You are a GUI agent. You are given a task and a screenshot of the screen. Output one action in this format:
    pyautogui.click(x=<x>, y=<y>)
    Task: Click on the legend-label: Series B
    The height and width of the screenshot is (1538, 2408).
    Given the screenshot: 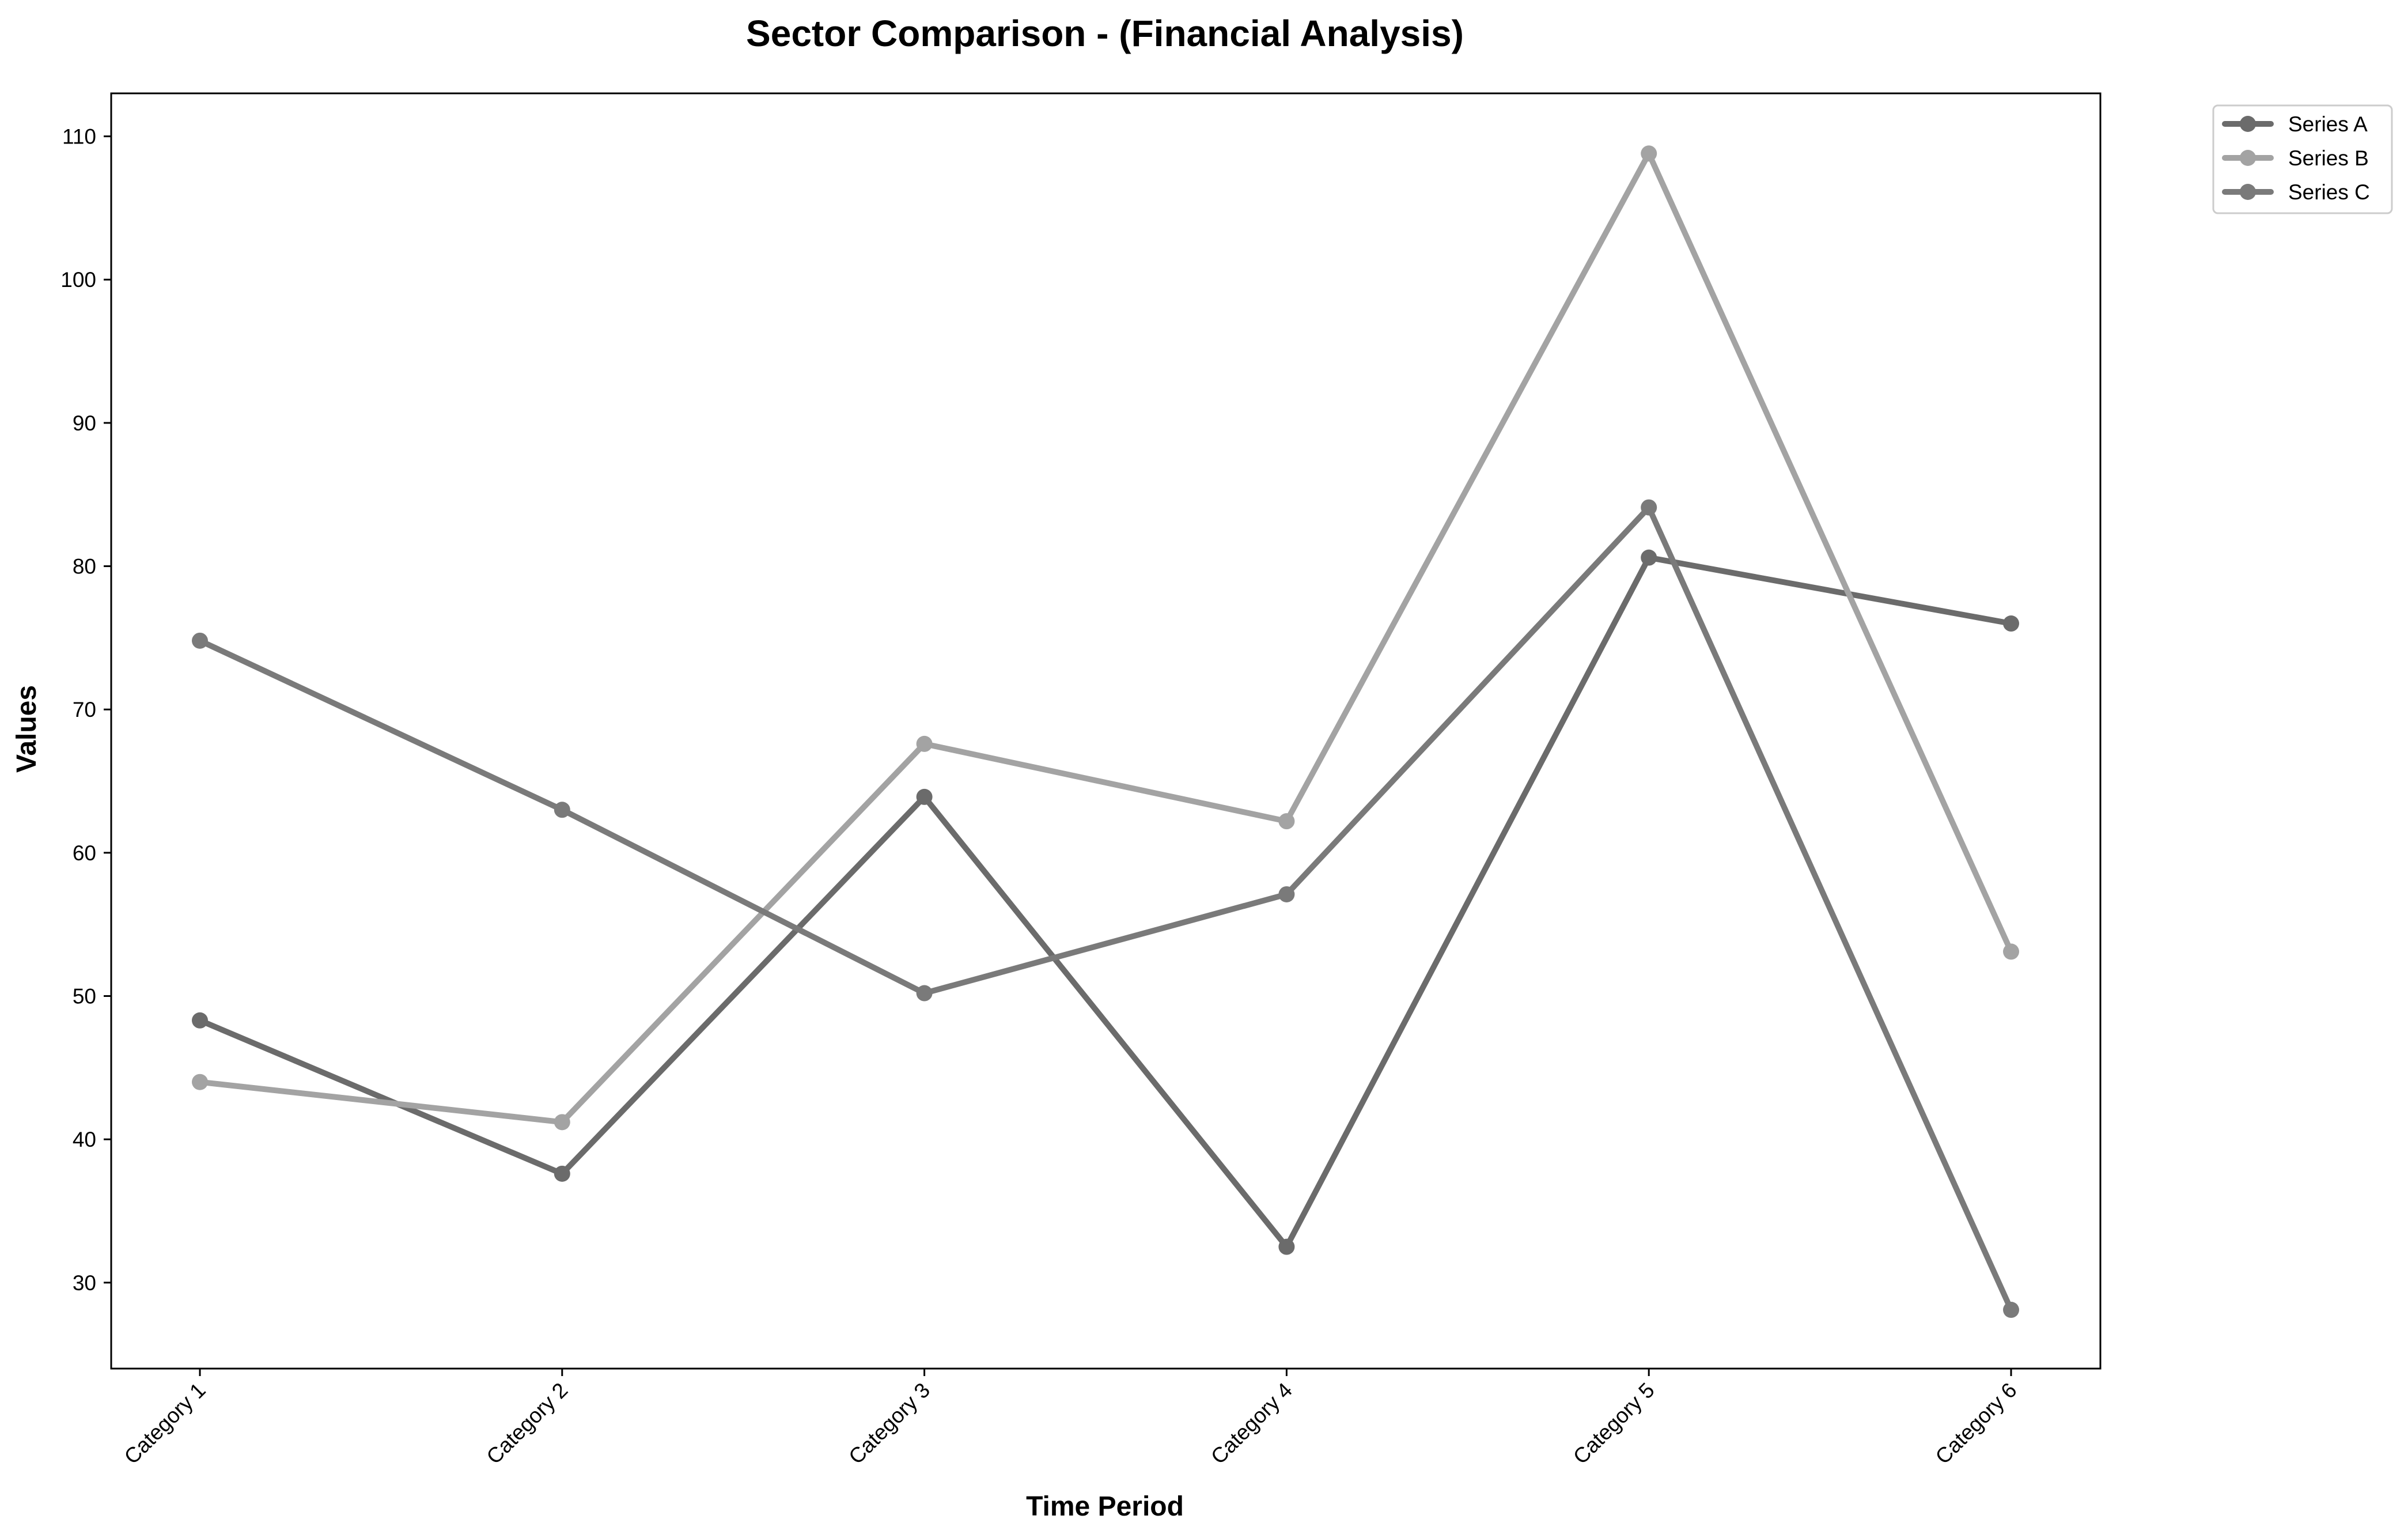 What is the action you would take?
    pyautogui.click(x=2328, y=158)
    